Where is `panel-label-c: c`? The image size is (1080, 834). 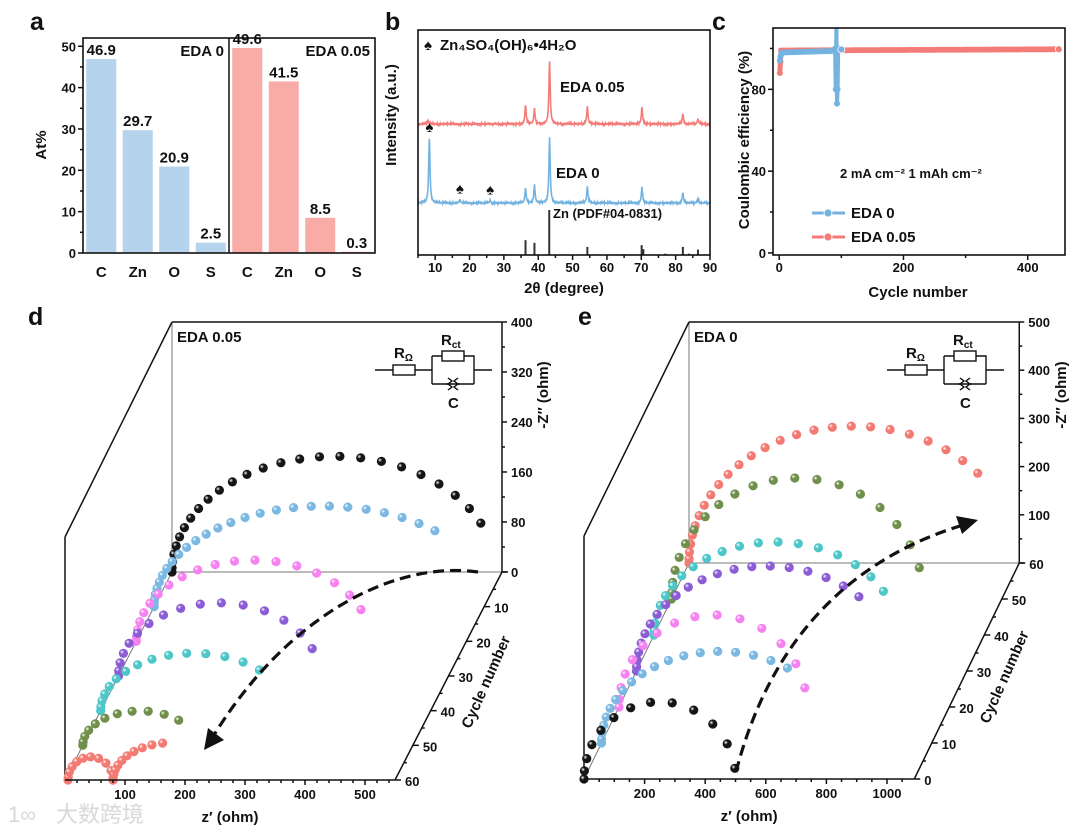 panel-label-c: c is located at coordinates (719, 22).